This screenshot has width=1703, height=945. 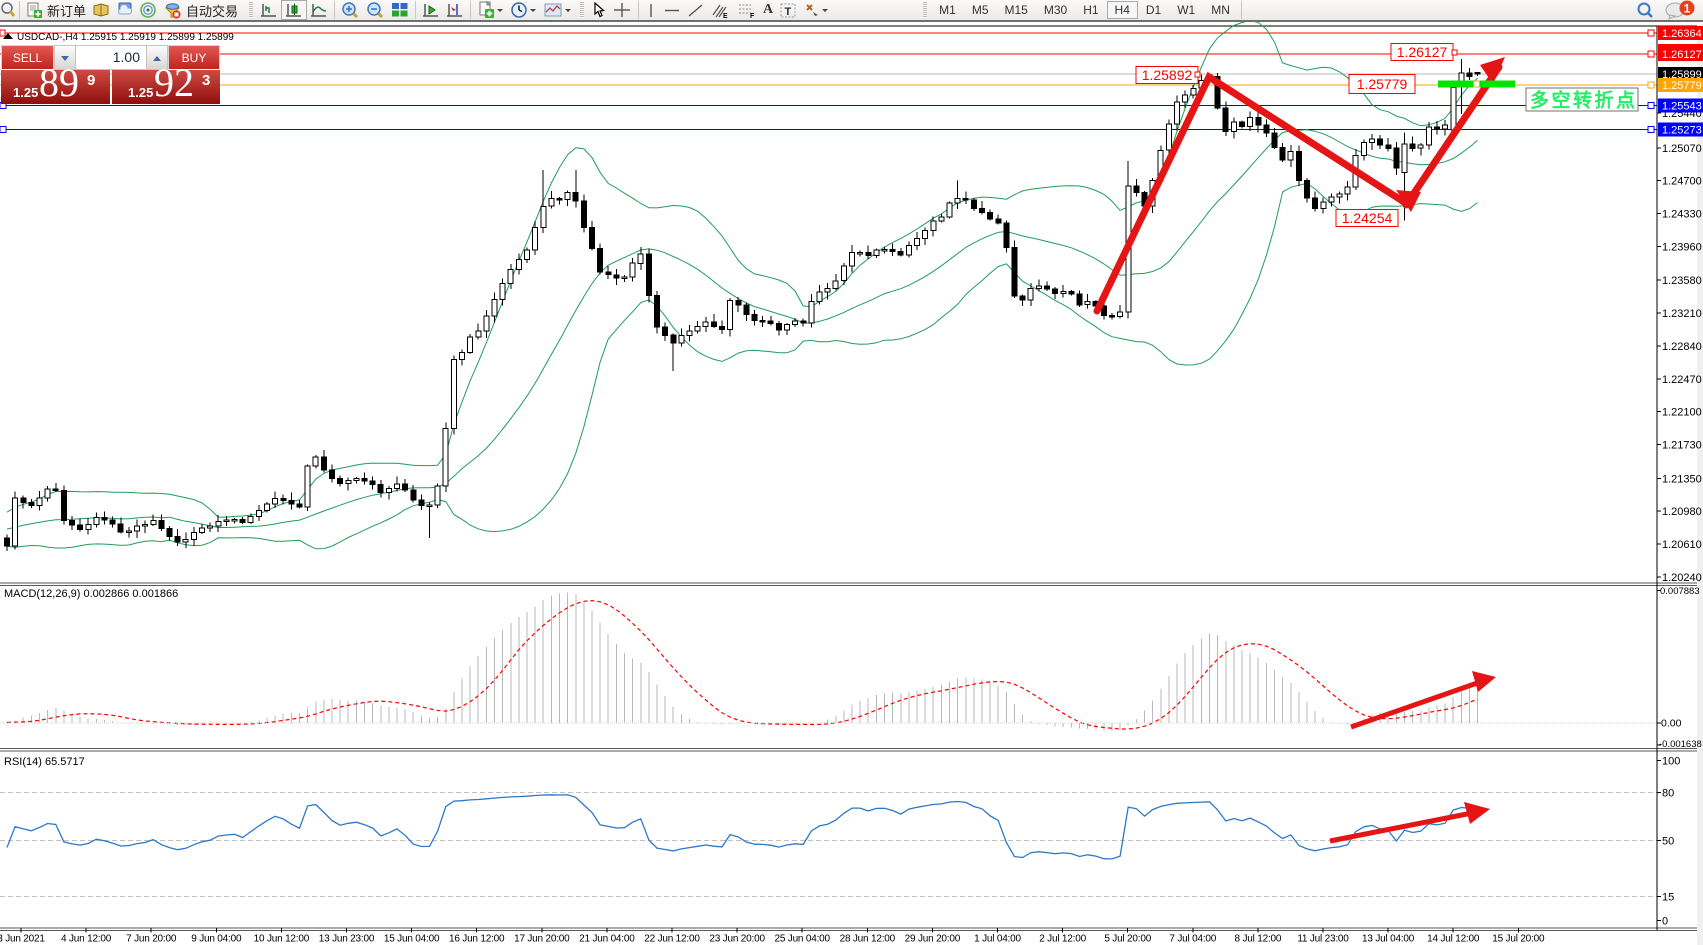 I want to click on svg-text: 1.25070, so click(x=1682, y=149).